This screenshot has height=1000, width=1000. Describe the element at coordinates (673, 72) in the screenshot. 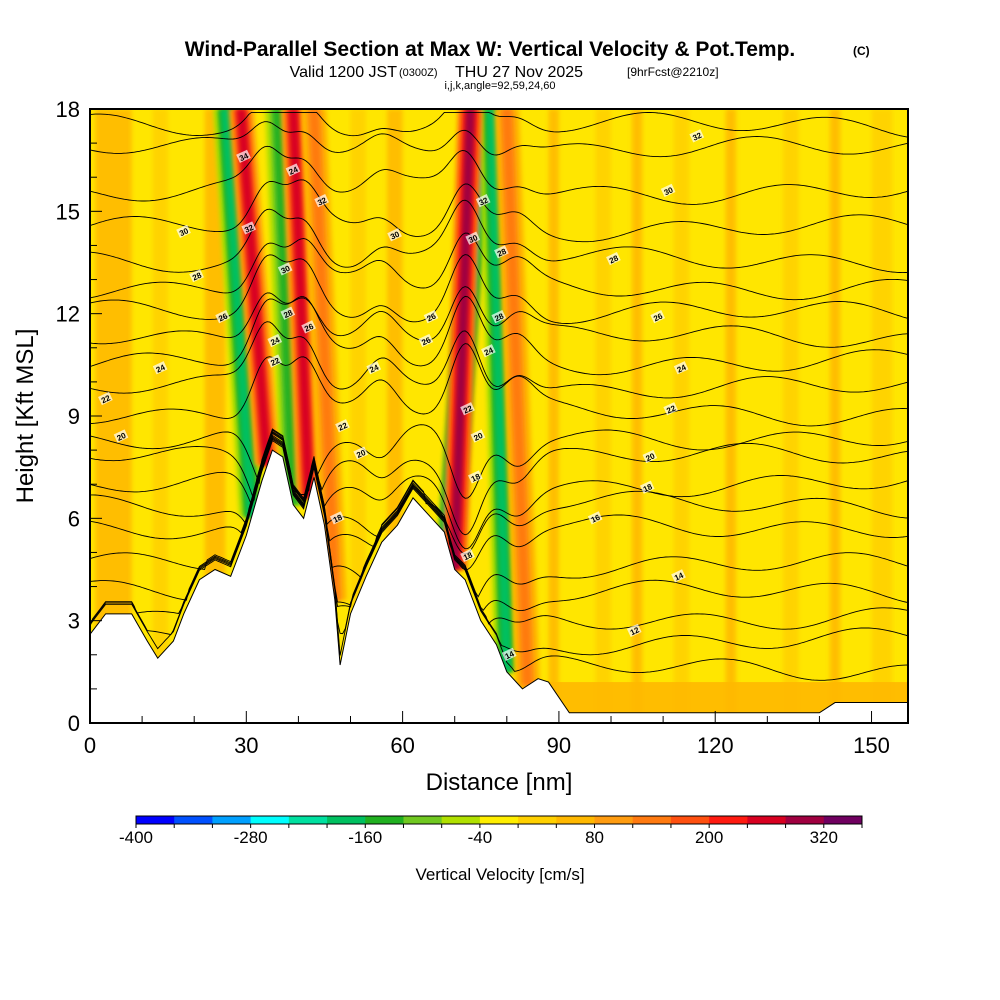

I see `subtitle-forecast: [9hrFcst@2210z]` at that location.